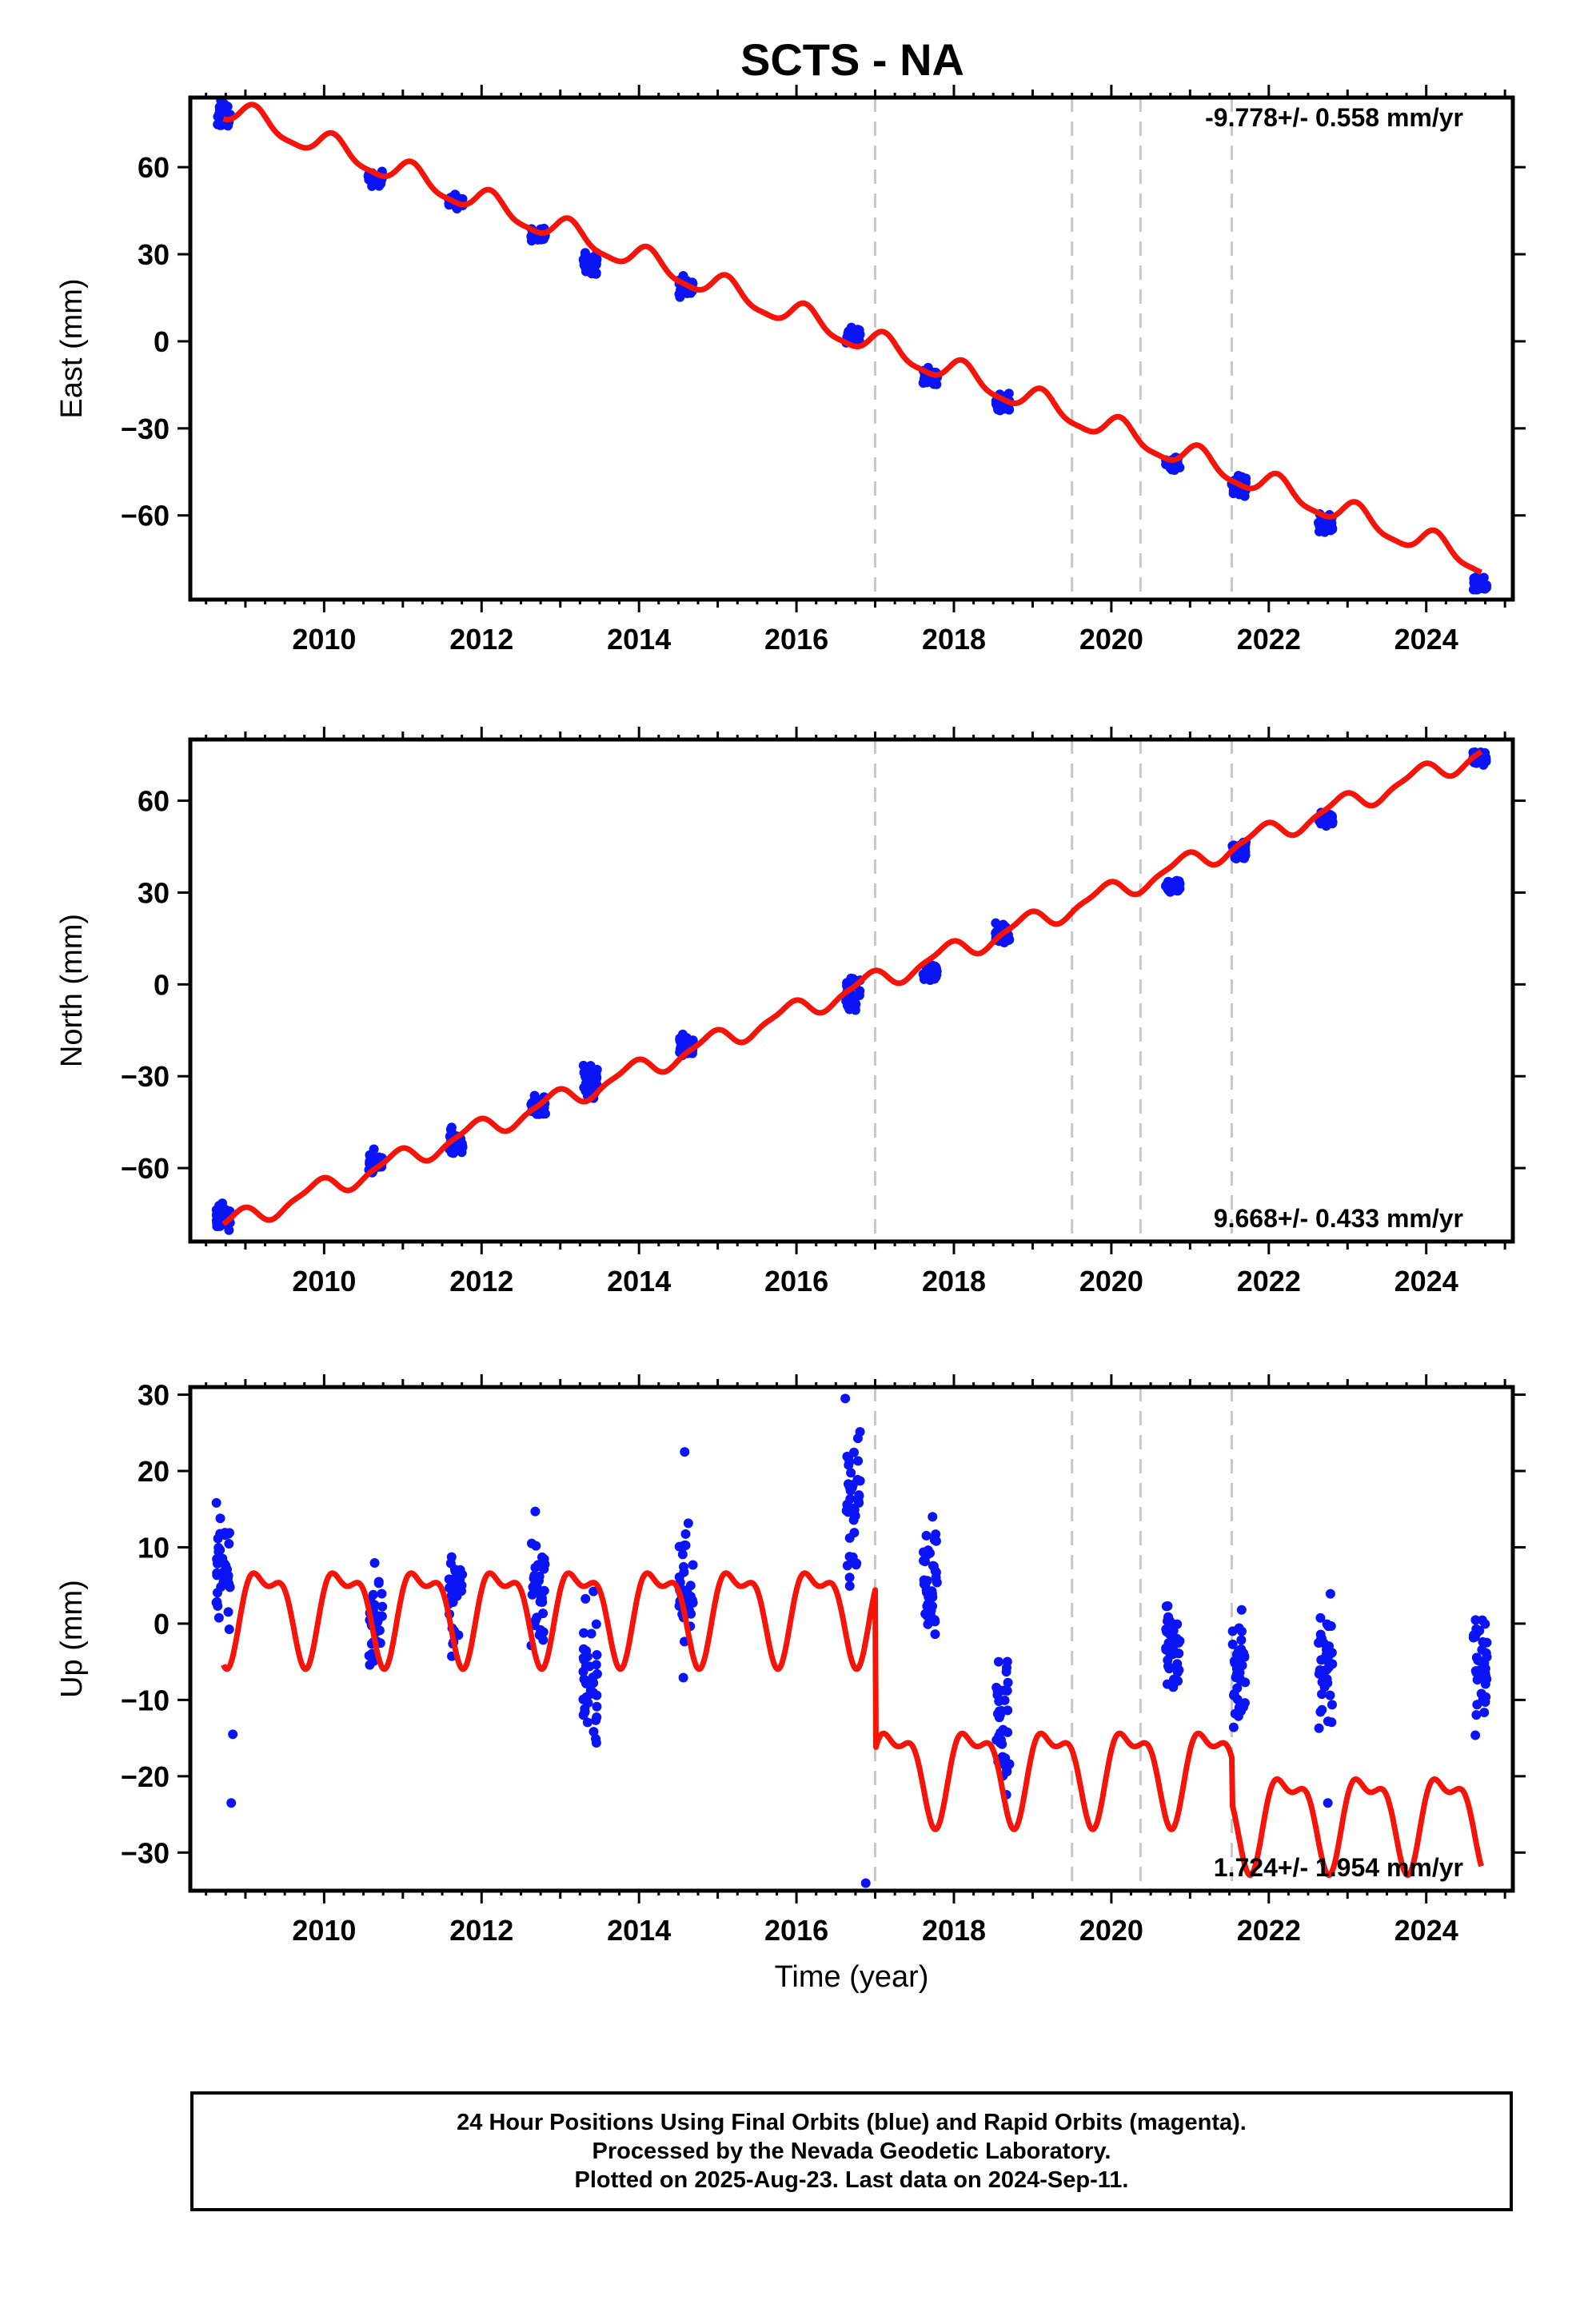  What do you see at coordinates (154, 802) in the screenshot?
I see `y-tick-label: 60` at bounding box center [154, 802].